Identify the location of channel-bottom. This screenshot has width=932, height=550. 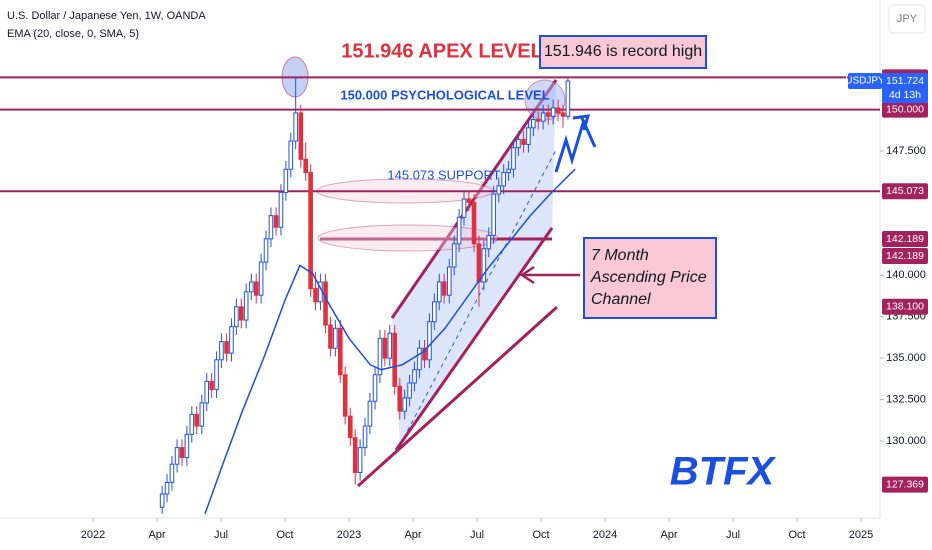
(474, 339).